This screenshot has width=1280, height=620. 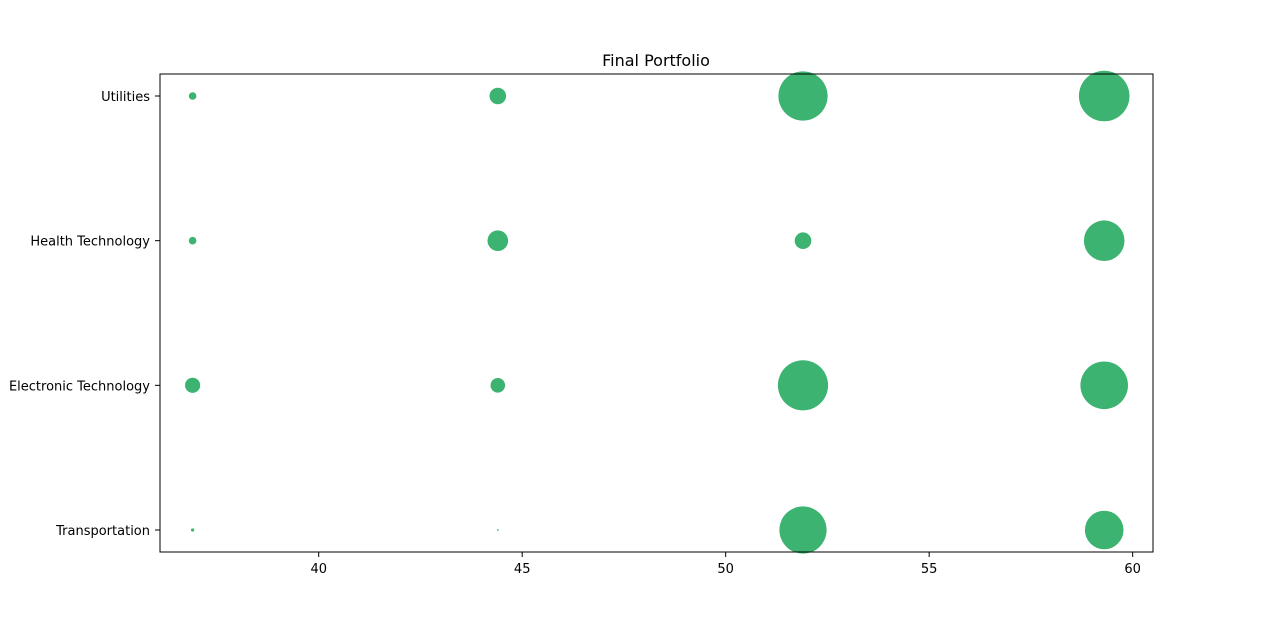 I want to click on x-tick-label: 60, so click(x=1132, y=569).